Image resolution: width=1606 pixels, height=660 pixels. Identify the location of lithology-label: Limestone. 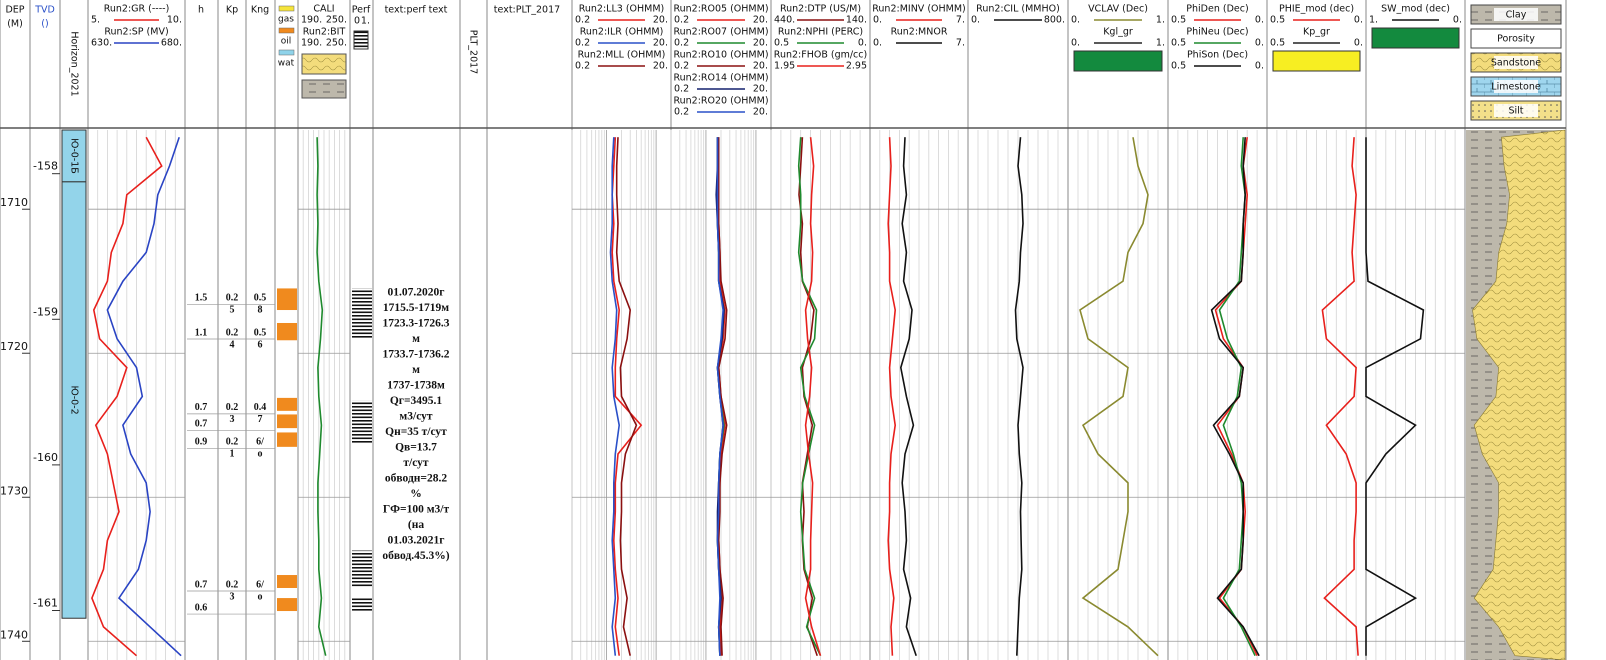
(1516, 87).